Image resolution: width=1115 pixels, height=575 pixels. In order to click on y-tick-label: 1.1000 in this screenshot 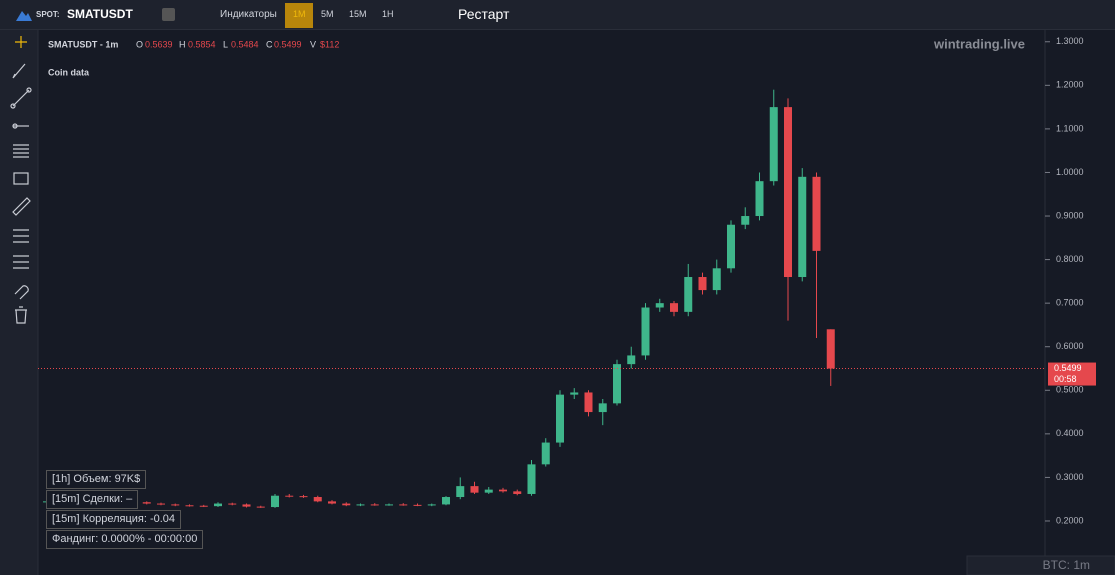, I will do `click(1070, 128)`.